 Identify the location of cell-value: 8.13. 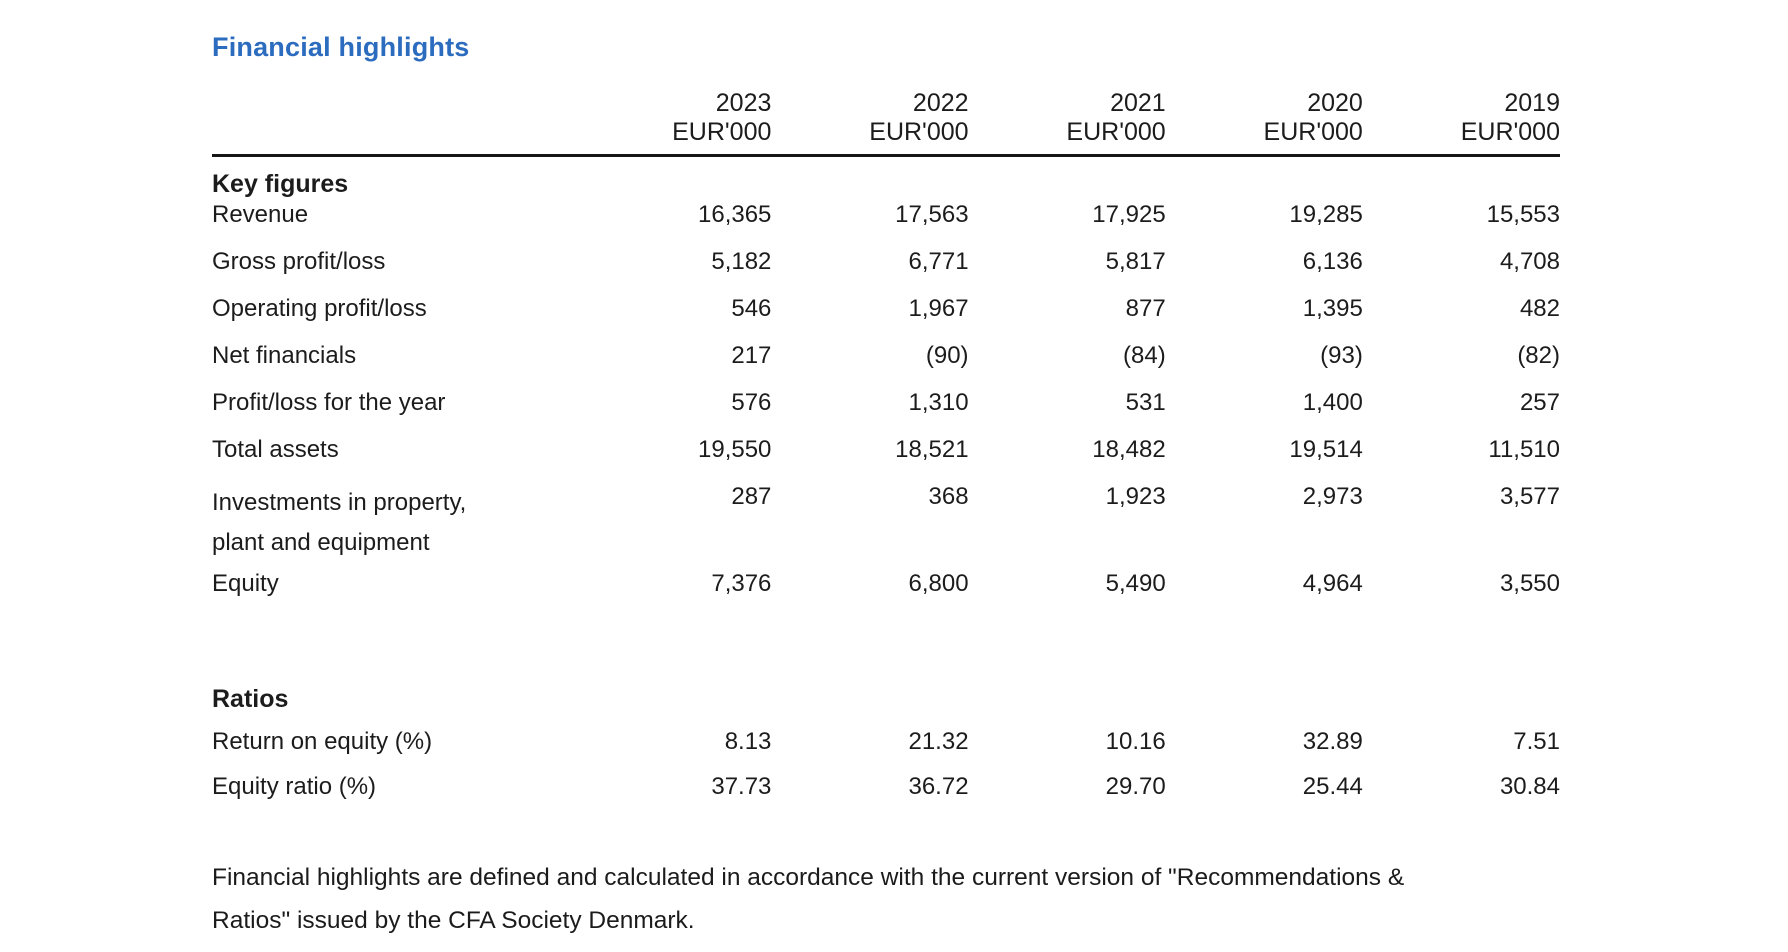
(748, 741).